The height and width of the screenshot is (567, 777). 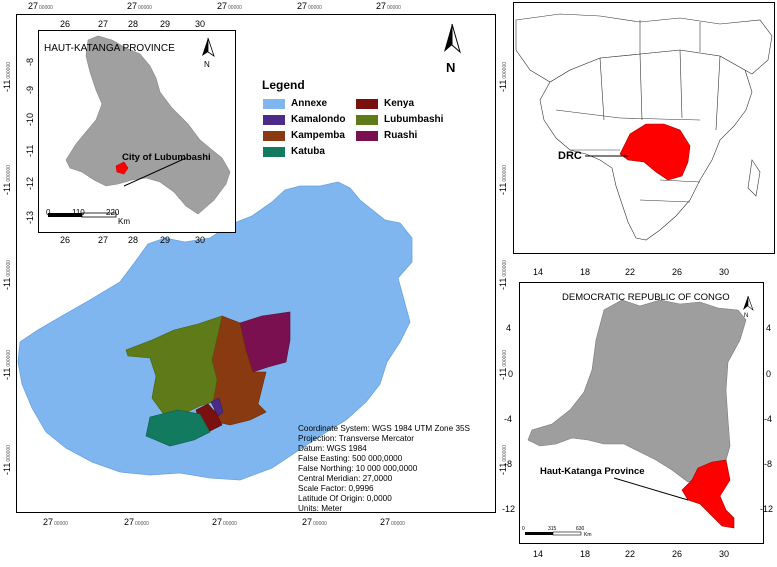 I want to click on haut-katanga-province-label: Haut-Katanga Province, so click(x=592, y=471).